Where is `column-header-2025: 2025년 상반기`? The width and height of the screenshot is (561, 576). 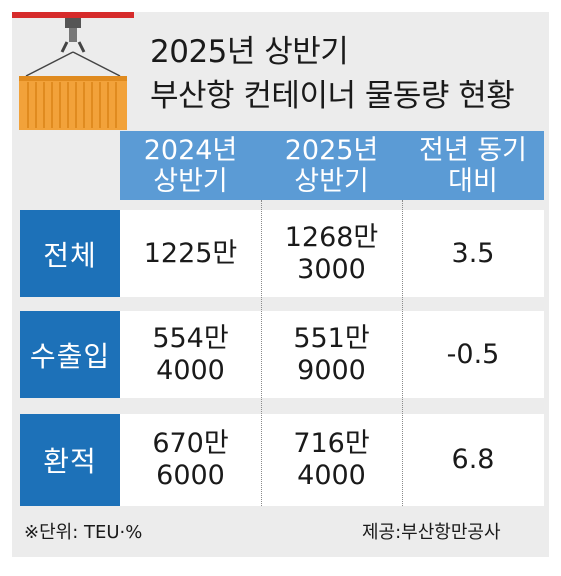 column-header-2025: 2025년 상반기 is located at coordinates (331, 165).